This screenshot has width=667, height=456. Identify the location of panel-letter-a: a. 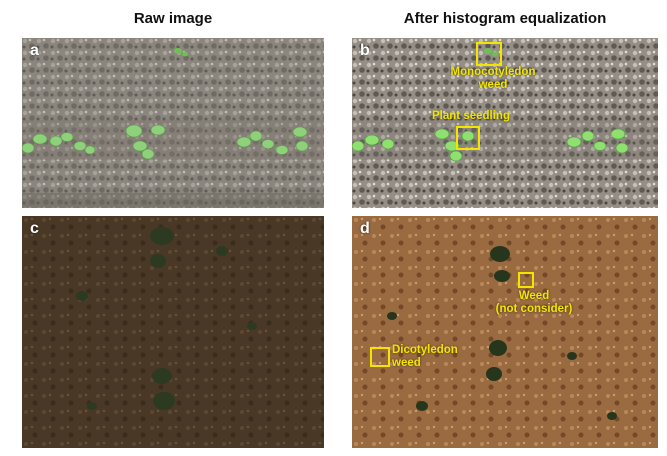
(34, 50).